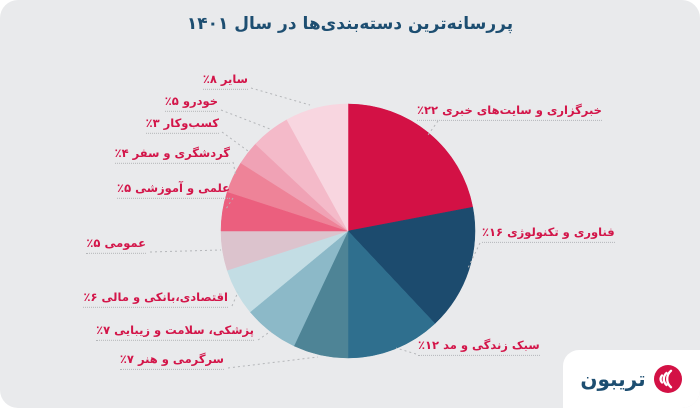 The height and width of the screenshot is (408, 700). I want to click on slice-label-name: فناوری و تکنولوژی, so click(561, 231).